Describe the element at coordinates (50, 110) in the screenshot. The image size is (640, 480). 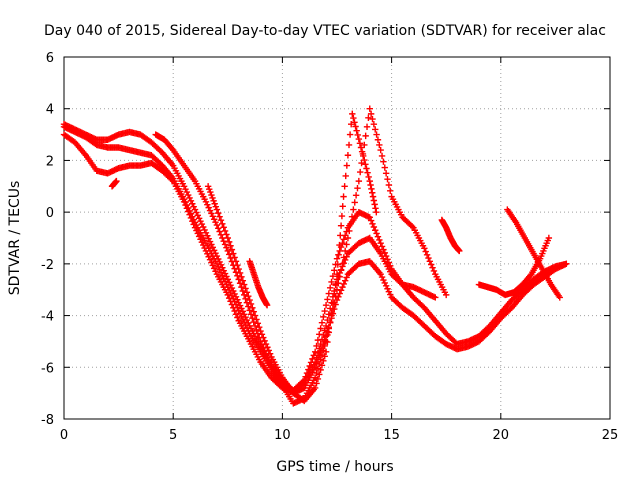
I see `y-tick-label: 4` at that location.